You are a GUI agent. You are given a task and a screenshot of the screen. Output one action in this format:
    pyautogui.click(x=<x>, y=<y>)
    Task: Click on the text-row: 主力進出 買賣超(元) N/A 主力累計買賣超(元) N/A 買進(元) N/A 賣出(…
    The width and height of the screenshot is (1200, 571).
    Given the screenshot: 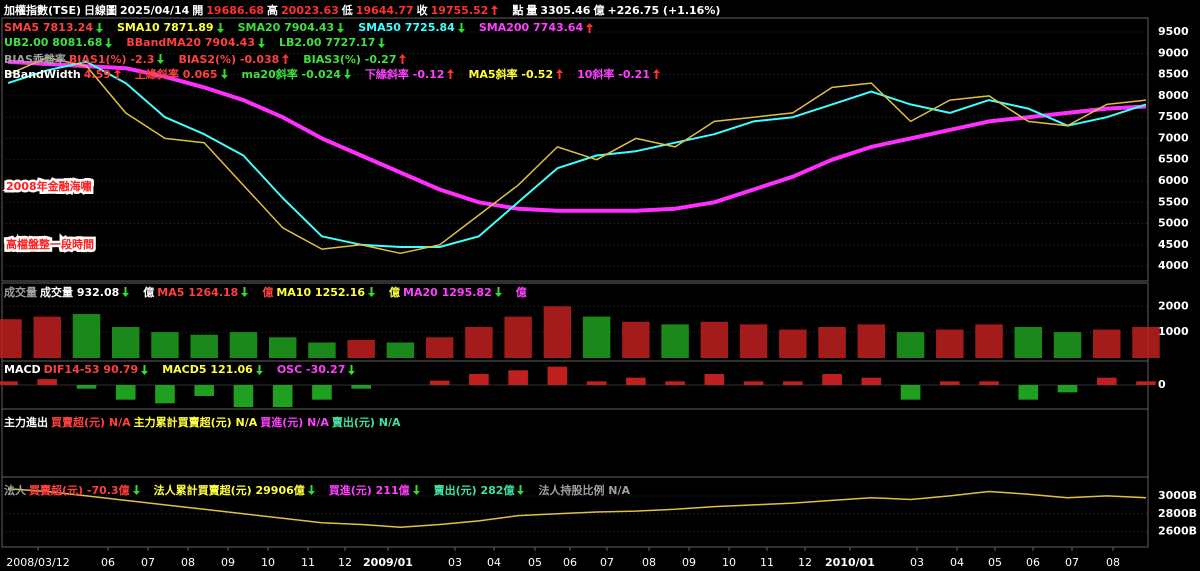 What is the action you would take?
    pyautogui.click(x=204, y=422)
    